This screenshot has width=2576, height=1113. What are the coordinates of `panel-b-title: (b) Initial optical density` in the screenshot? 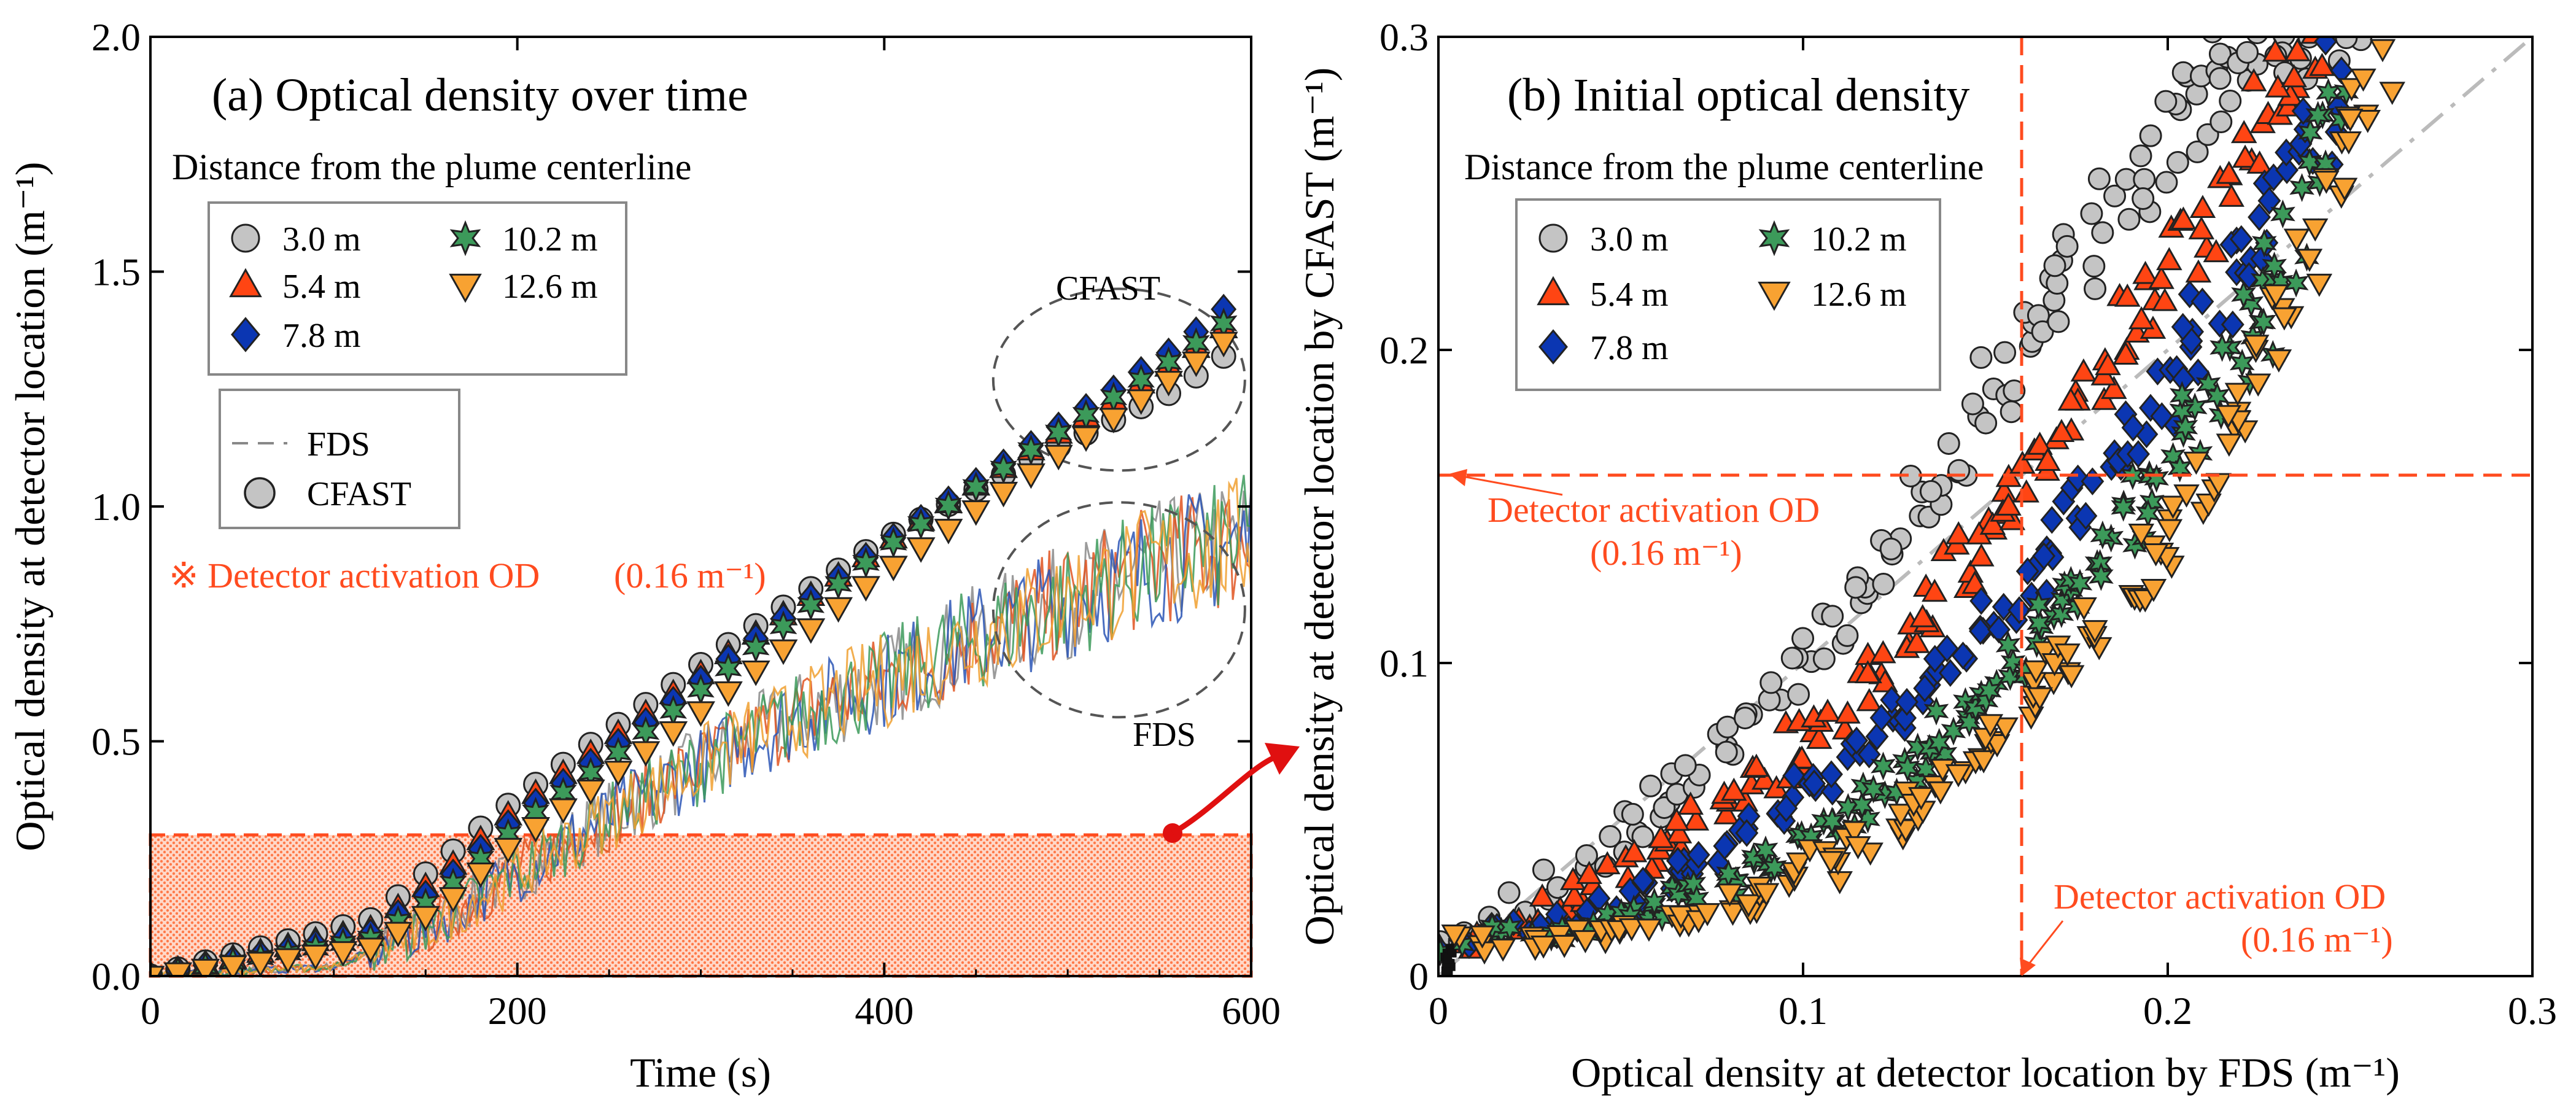 It's located at (1738, 95).